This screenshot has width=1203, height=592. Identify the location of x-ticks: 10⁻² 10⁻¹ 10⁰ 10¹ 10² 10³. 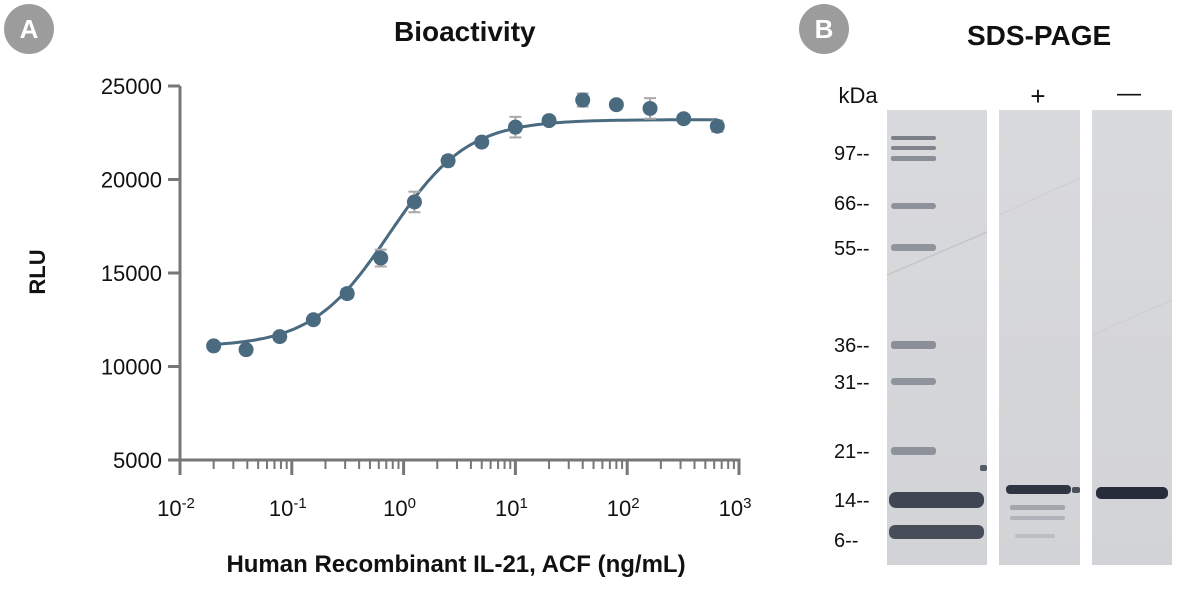
(454, 490).